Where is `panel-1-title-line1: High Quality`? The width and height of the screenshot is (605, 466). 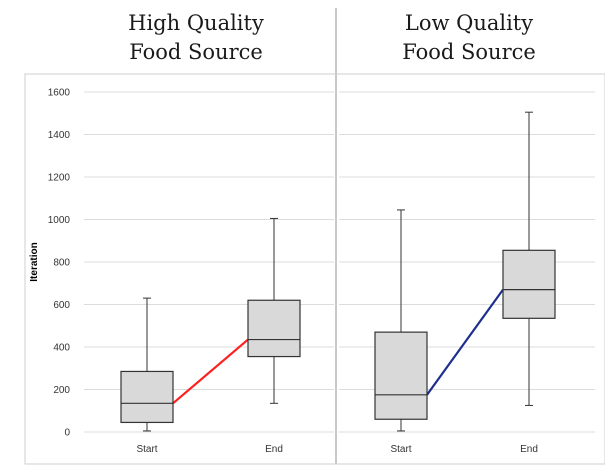 panel-1-title-line1: High Quality is located at coordinates (196, 23).